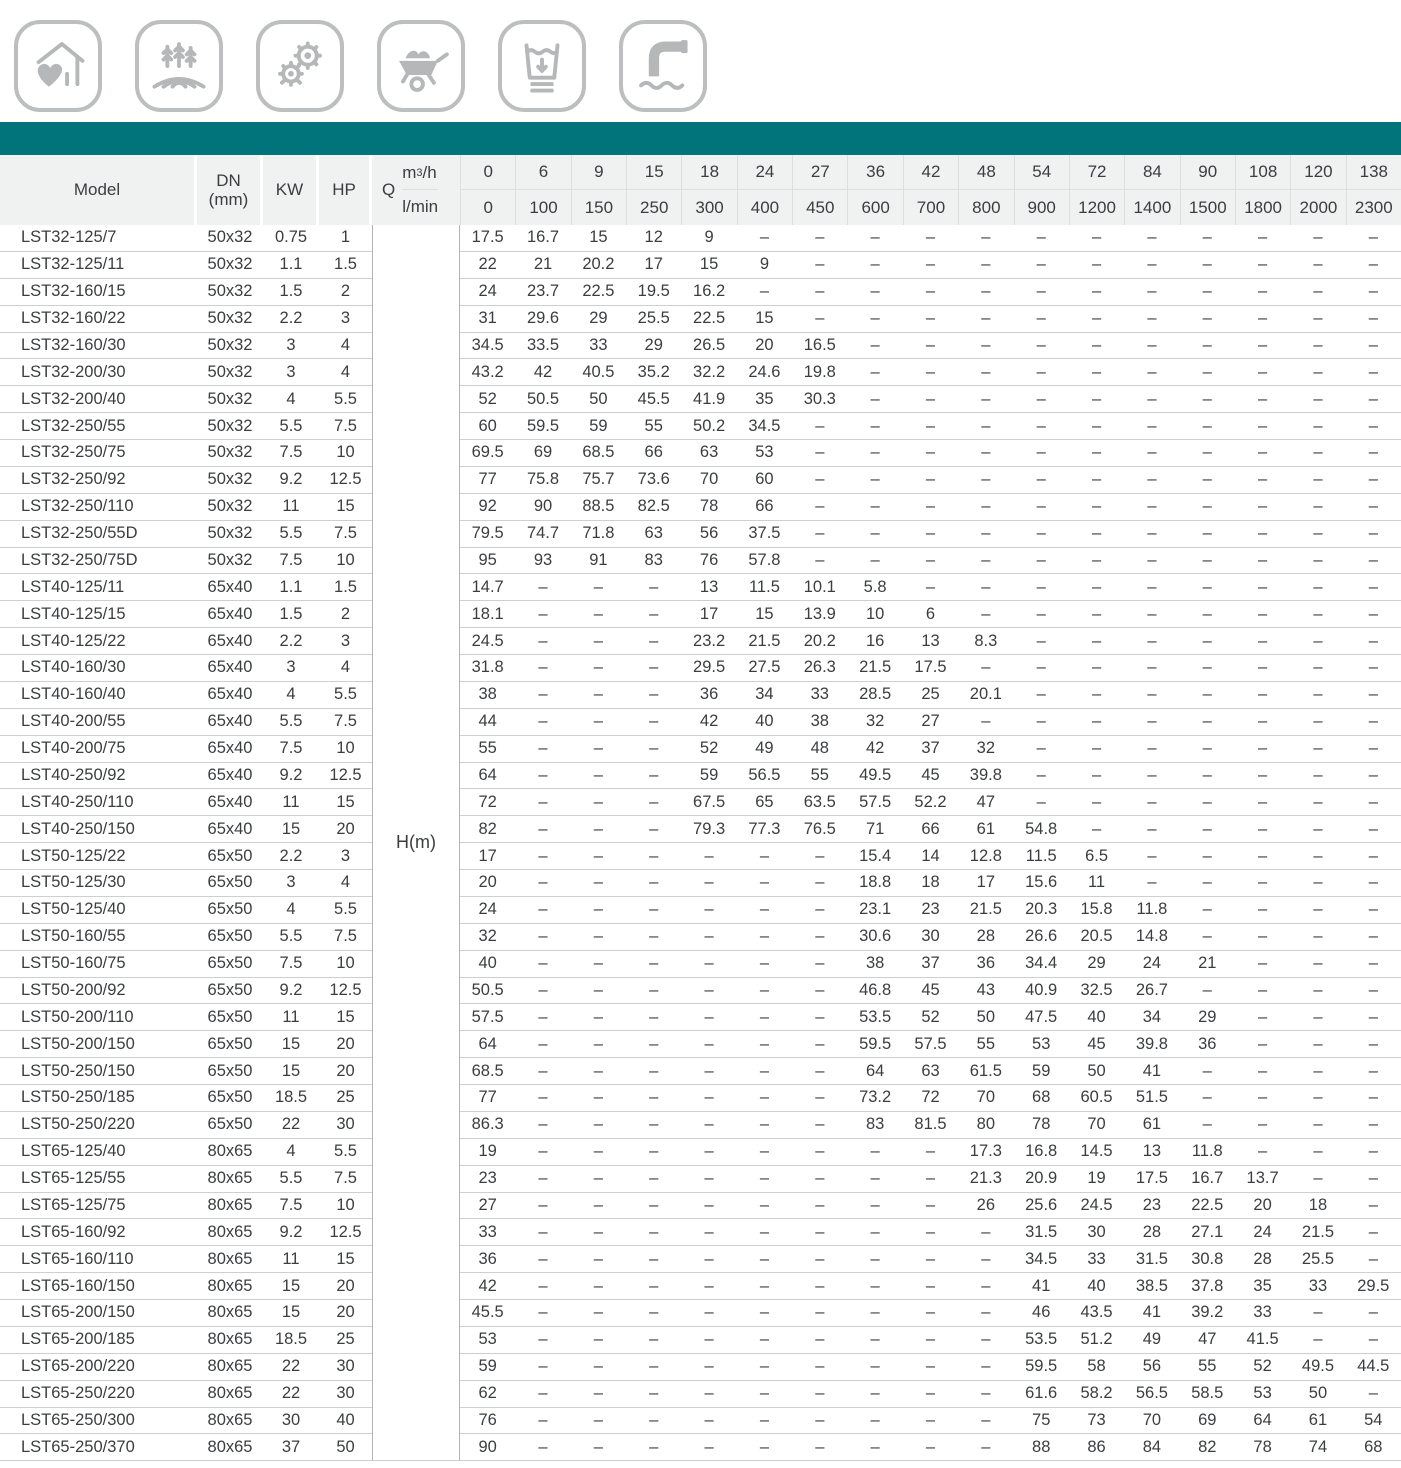 The image size is (1401, 1468). I want to click on kw-cell: 7.5, so click(291, 749).